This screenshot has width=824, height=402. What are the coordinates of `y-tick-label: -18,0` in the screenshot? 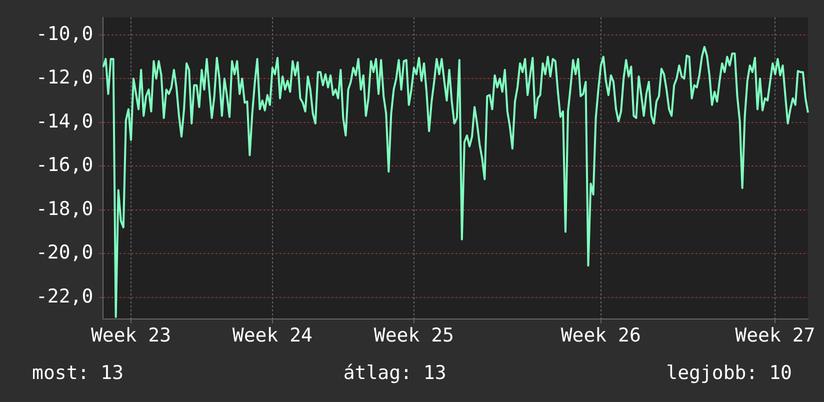 It's located at (65, 209).